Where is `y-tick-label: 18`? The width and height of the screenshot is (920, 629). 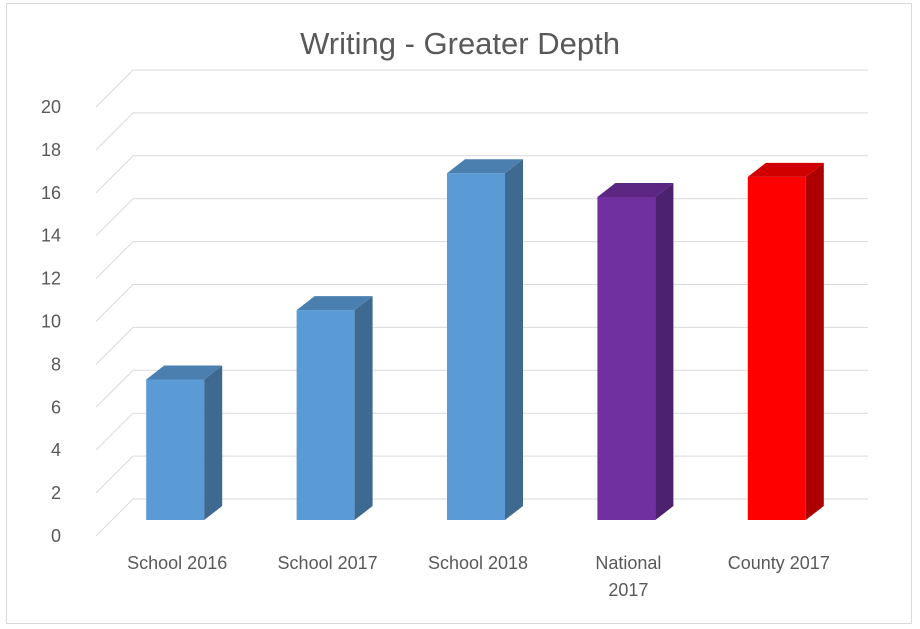
y-tick-label: 18 is located at coordinates (51, 150).